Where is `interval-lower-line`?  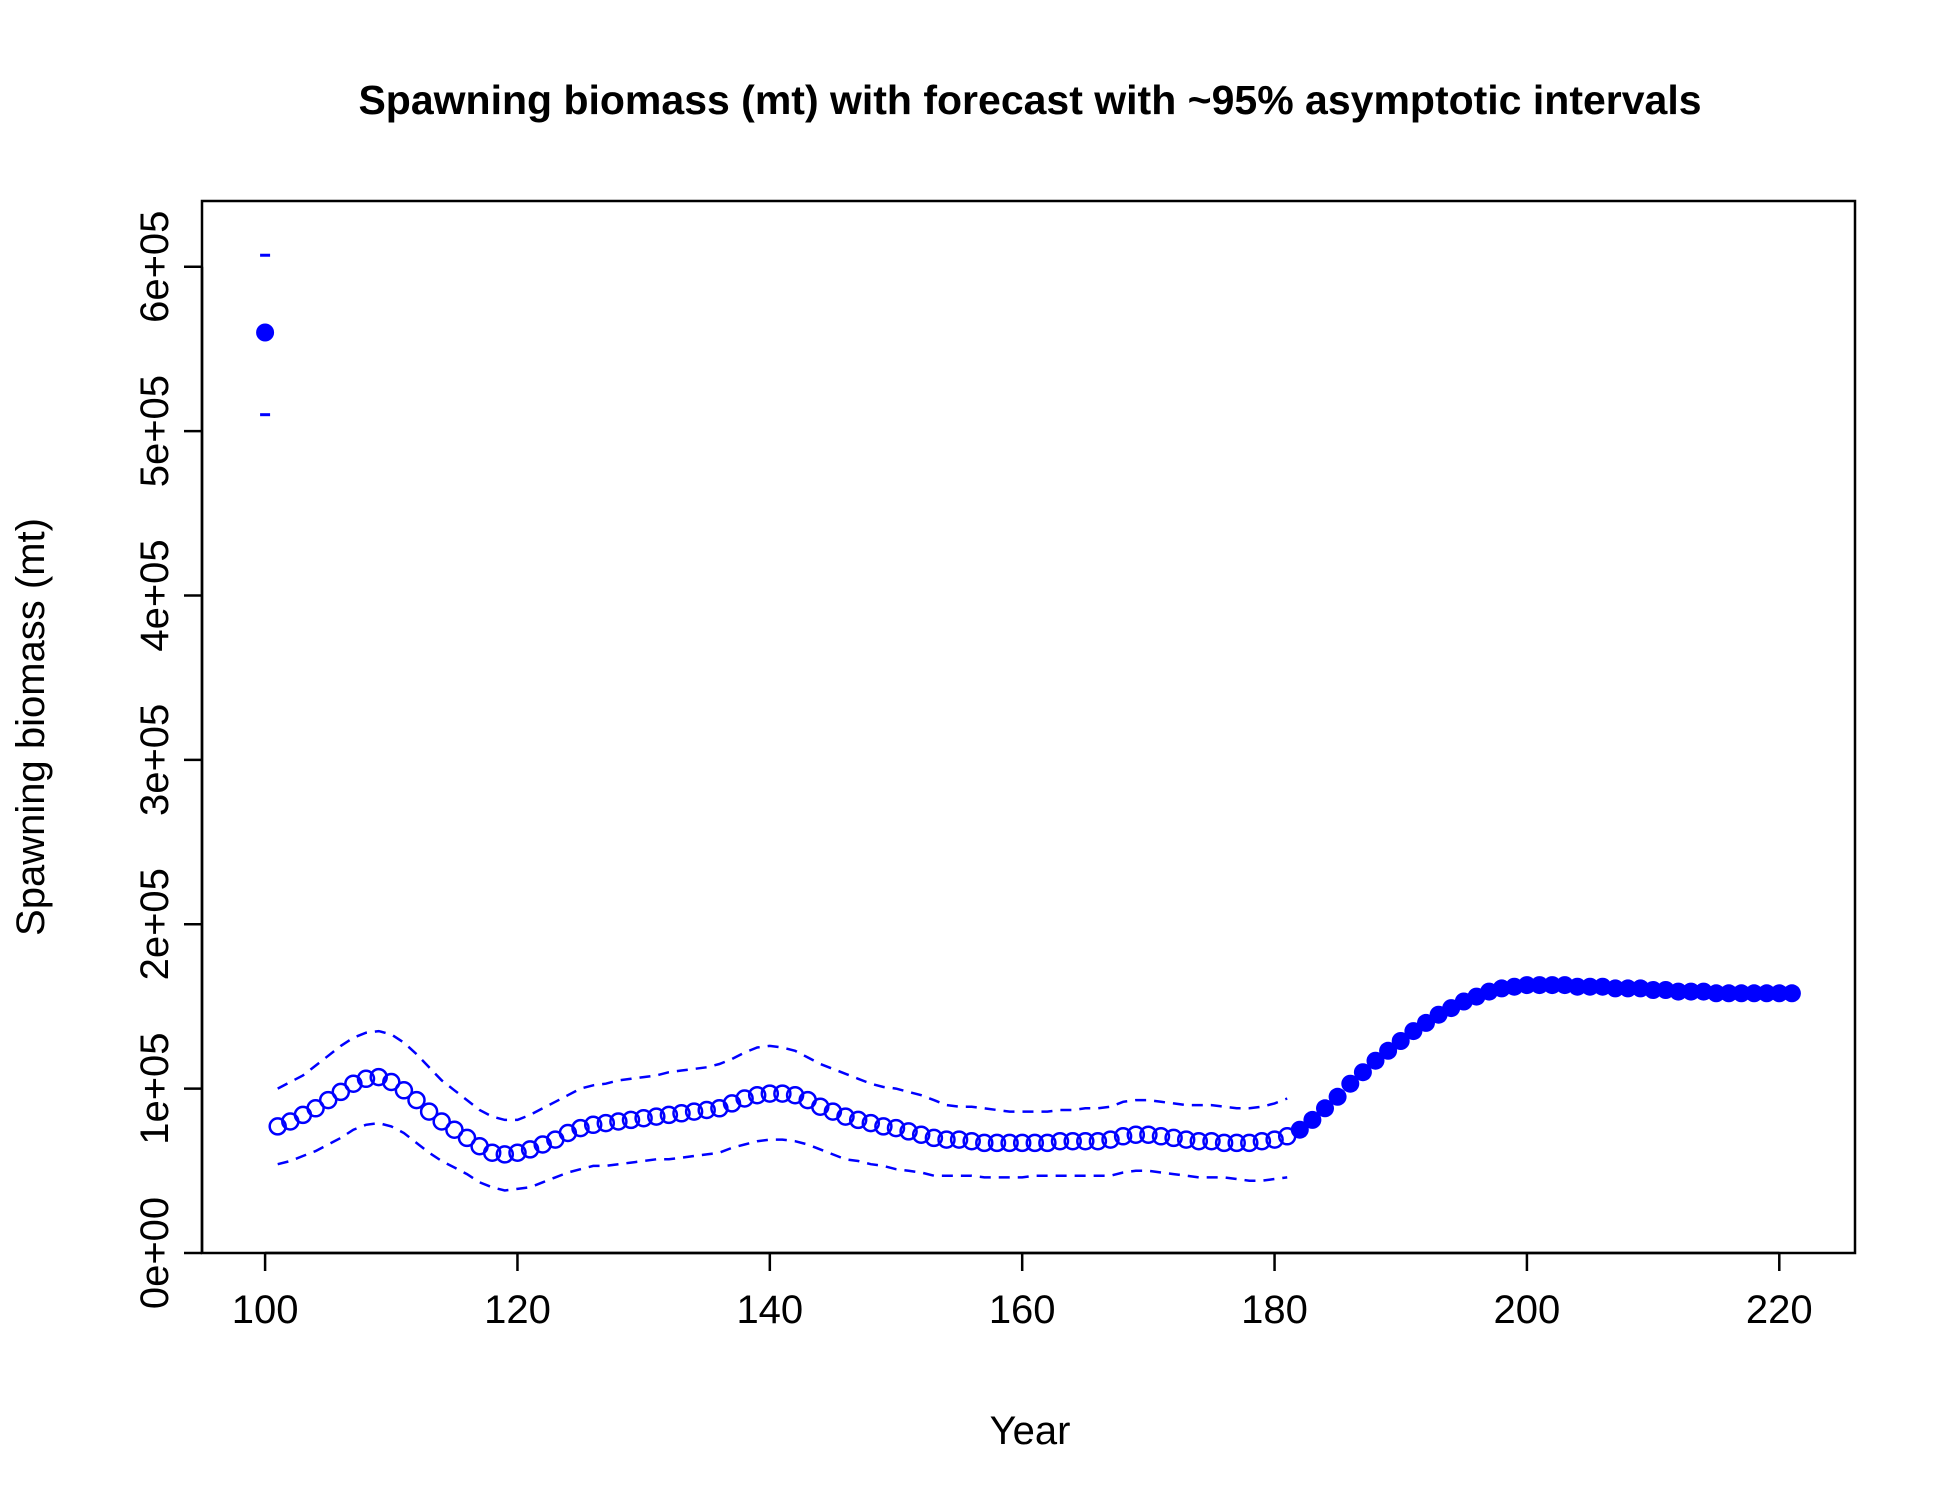
interval-lower-line is located at coordinates (782, 1156).